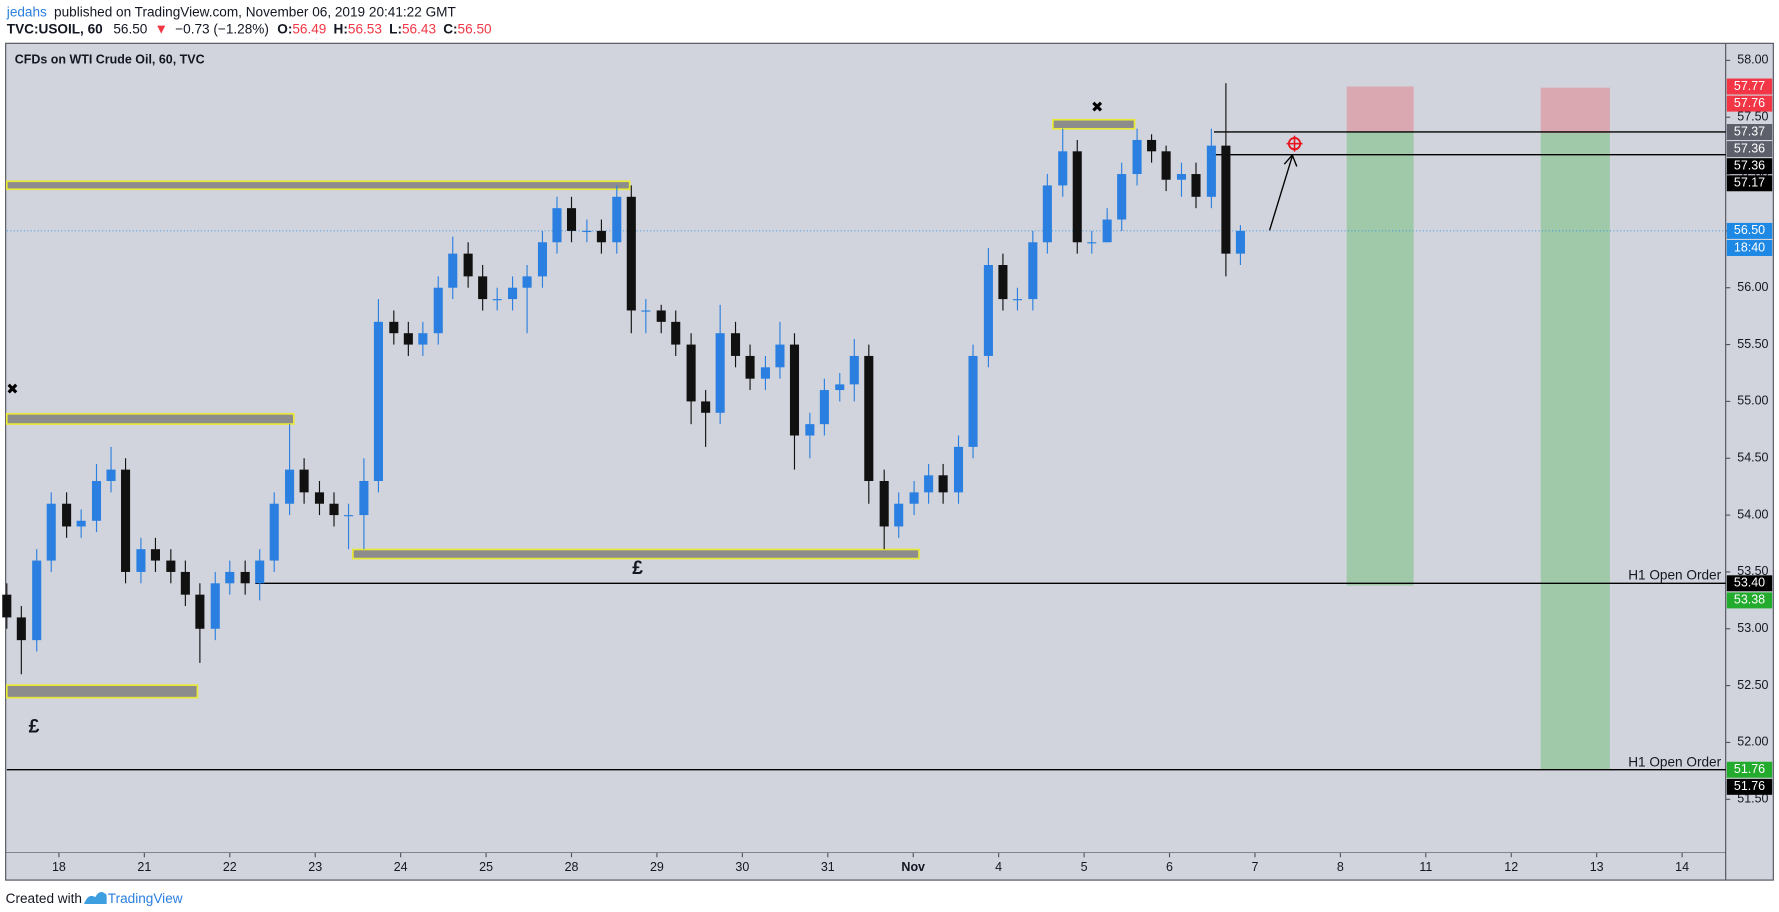 Image resolution: width=1779 pixels, height=912 pixels. What do you see at coordinates (44, 898) in the screenshot?
I see `footer-created: Created with` at bounding box center [44, 898].